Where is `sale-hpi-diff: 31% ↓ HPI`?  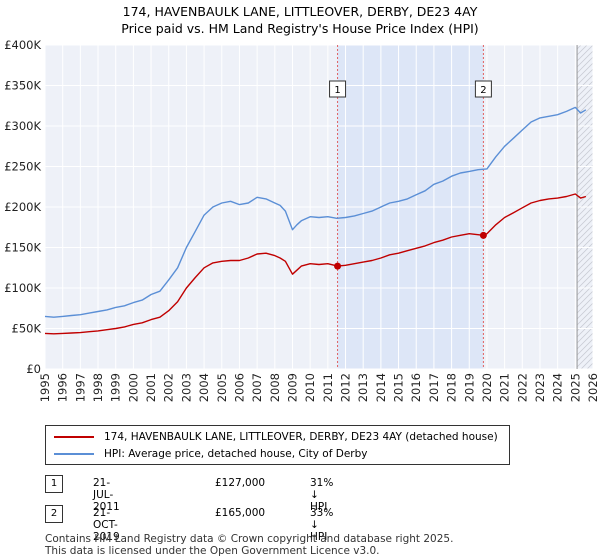 sale-hpi-diff: 31% ↓ HPI is located at coordinates (322, 495).